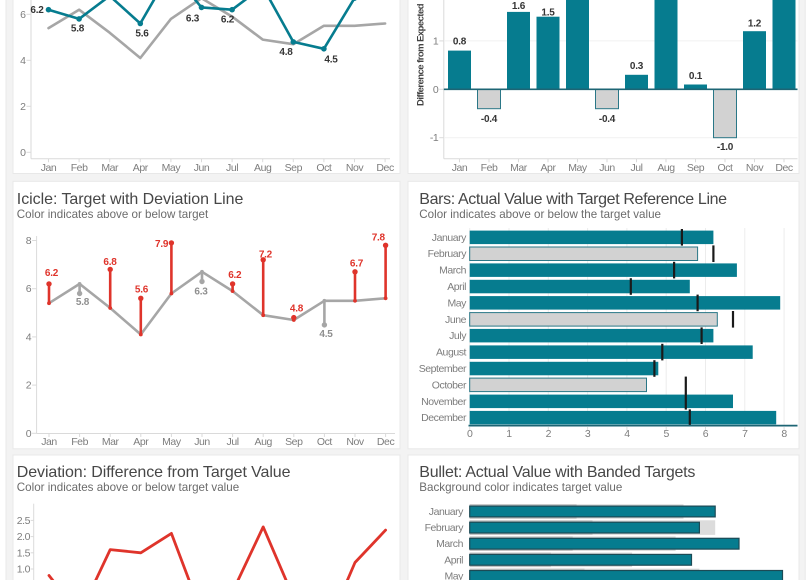 The width and height of the screenshot is (810, 580). What do you see at coordinates (588, 434) in the screenshot?
I see `svg-text: 3` at bounding box center [588, 434].